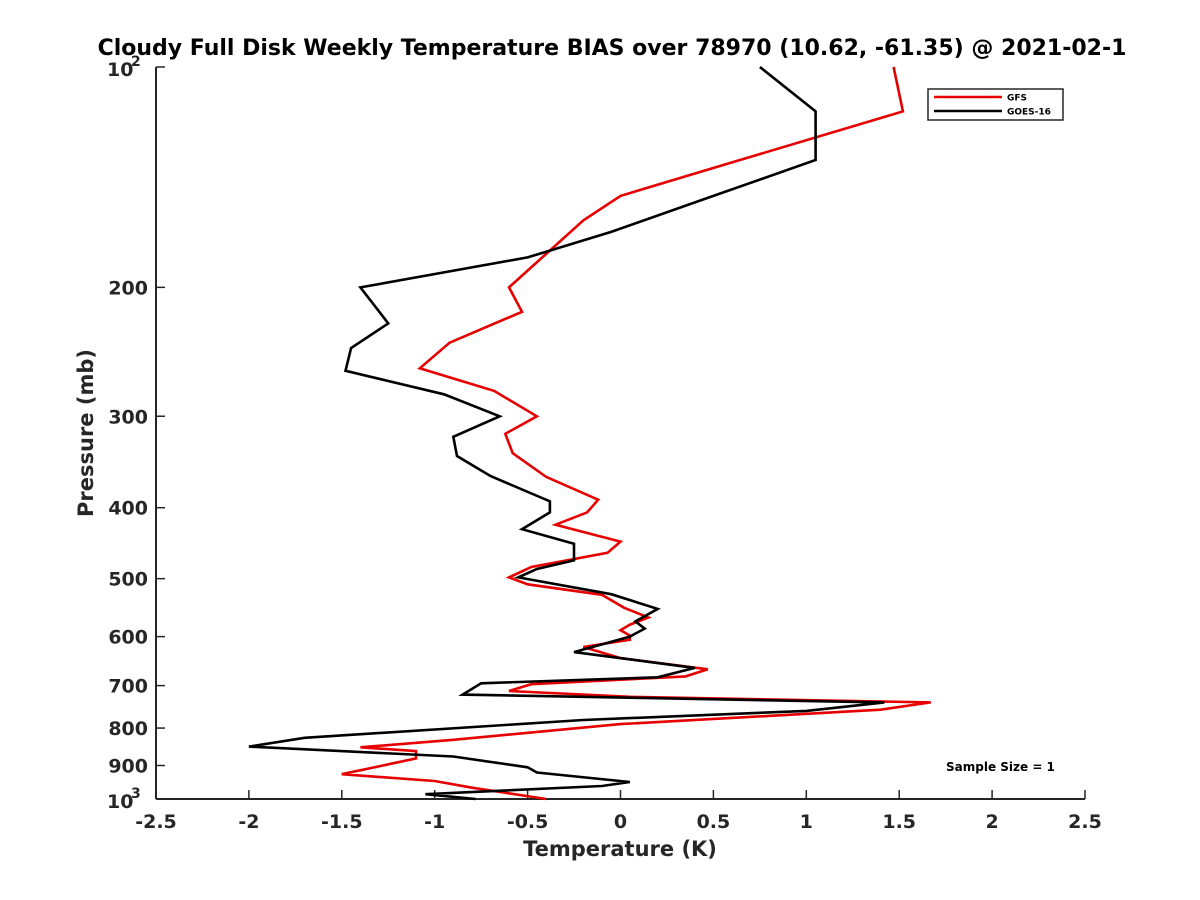 The width and height of the screenshot is (1200, 900). What do you see at coordinates (1029, 113) in the screenshot?
I see `legend-label-goes16: GOES-16` at bounding box center [1029, 113].